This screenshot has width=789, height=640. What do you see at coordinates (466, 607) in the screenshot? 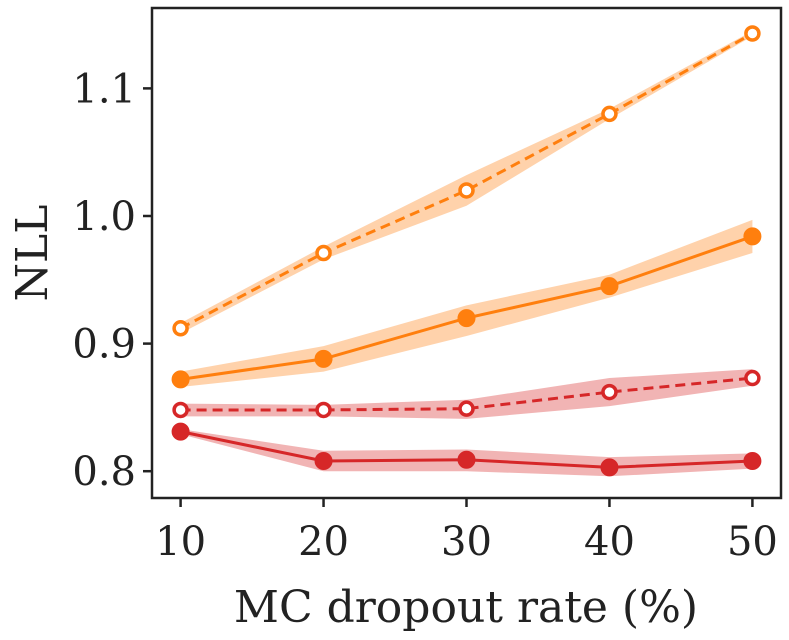
I see `x-axis-title: MC dropout rate (%)` at bounding box center [466, 607].